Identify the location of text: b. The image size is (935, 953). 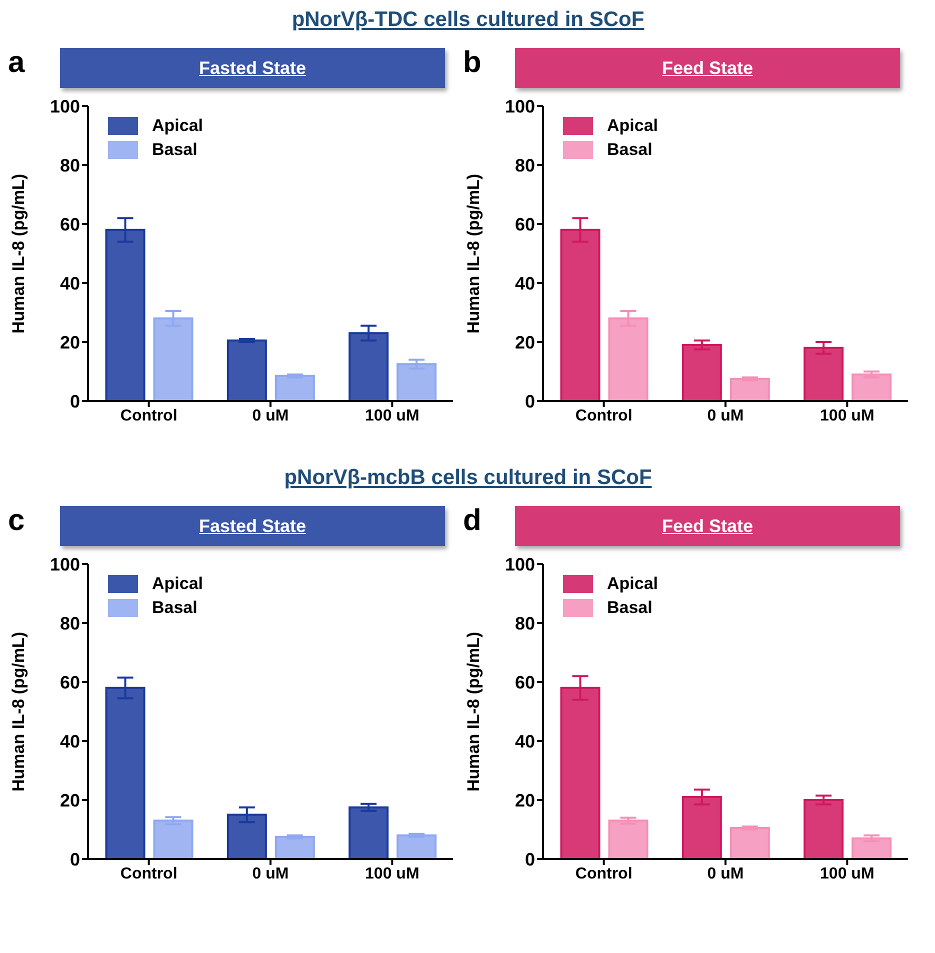
(472, 62).